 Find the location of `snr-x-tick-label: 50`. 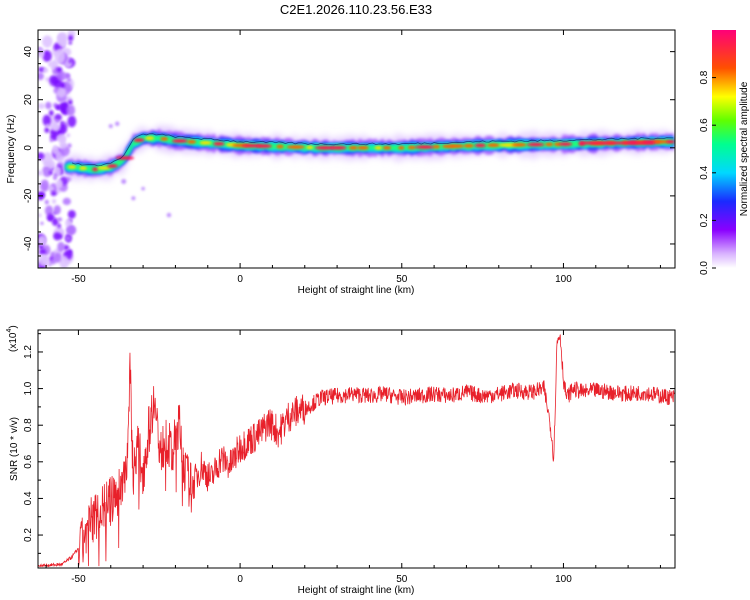

snr-x-tick-label: 50 is located at coordinates (402, 579).